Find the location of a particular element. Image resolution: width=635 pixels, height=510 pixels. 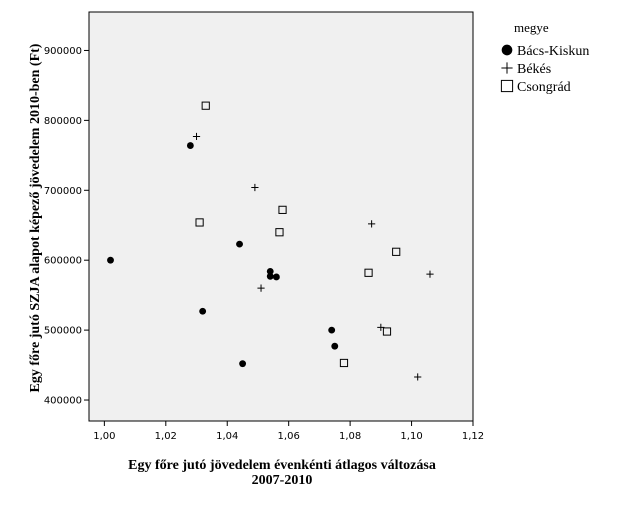

x-axis-title-line2: 2007-2010 is located at coordinates (282, 480).